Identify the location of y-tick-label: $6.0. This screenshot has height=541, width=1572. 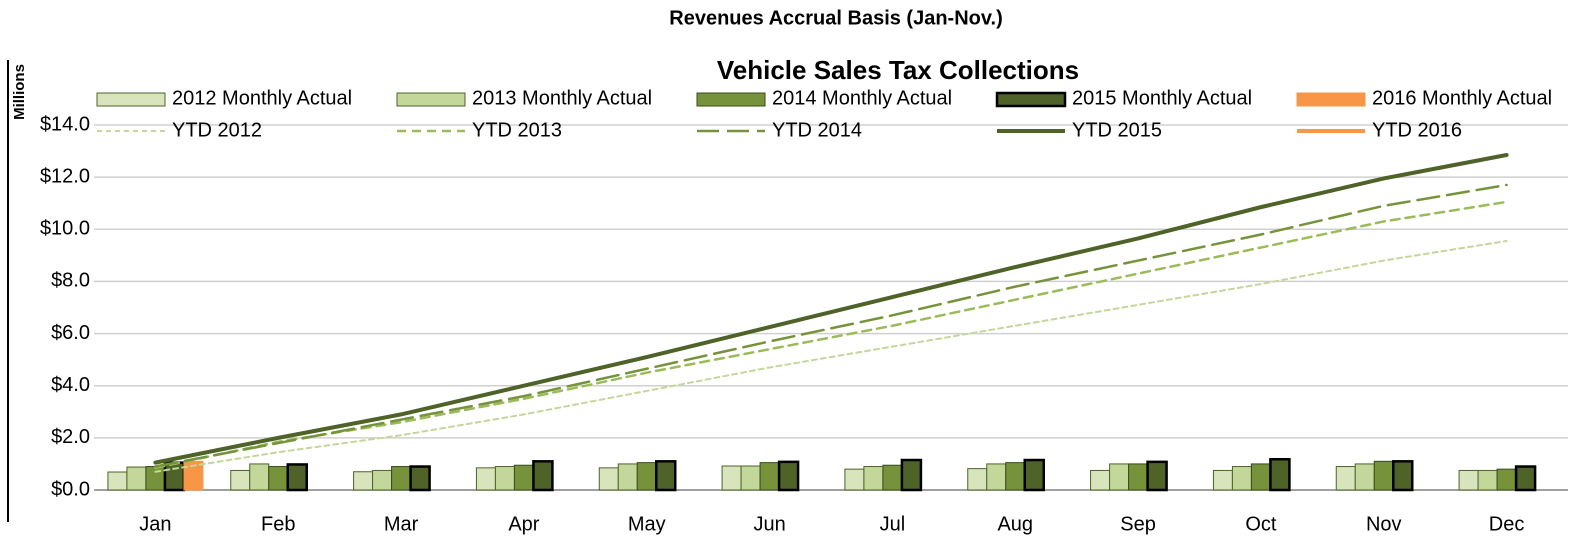
(70, 333).